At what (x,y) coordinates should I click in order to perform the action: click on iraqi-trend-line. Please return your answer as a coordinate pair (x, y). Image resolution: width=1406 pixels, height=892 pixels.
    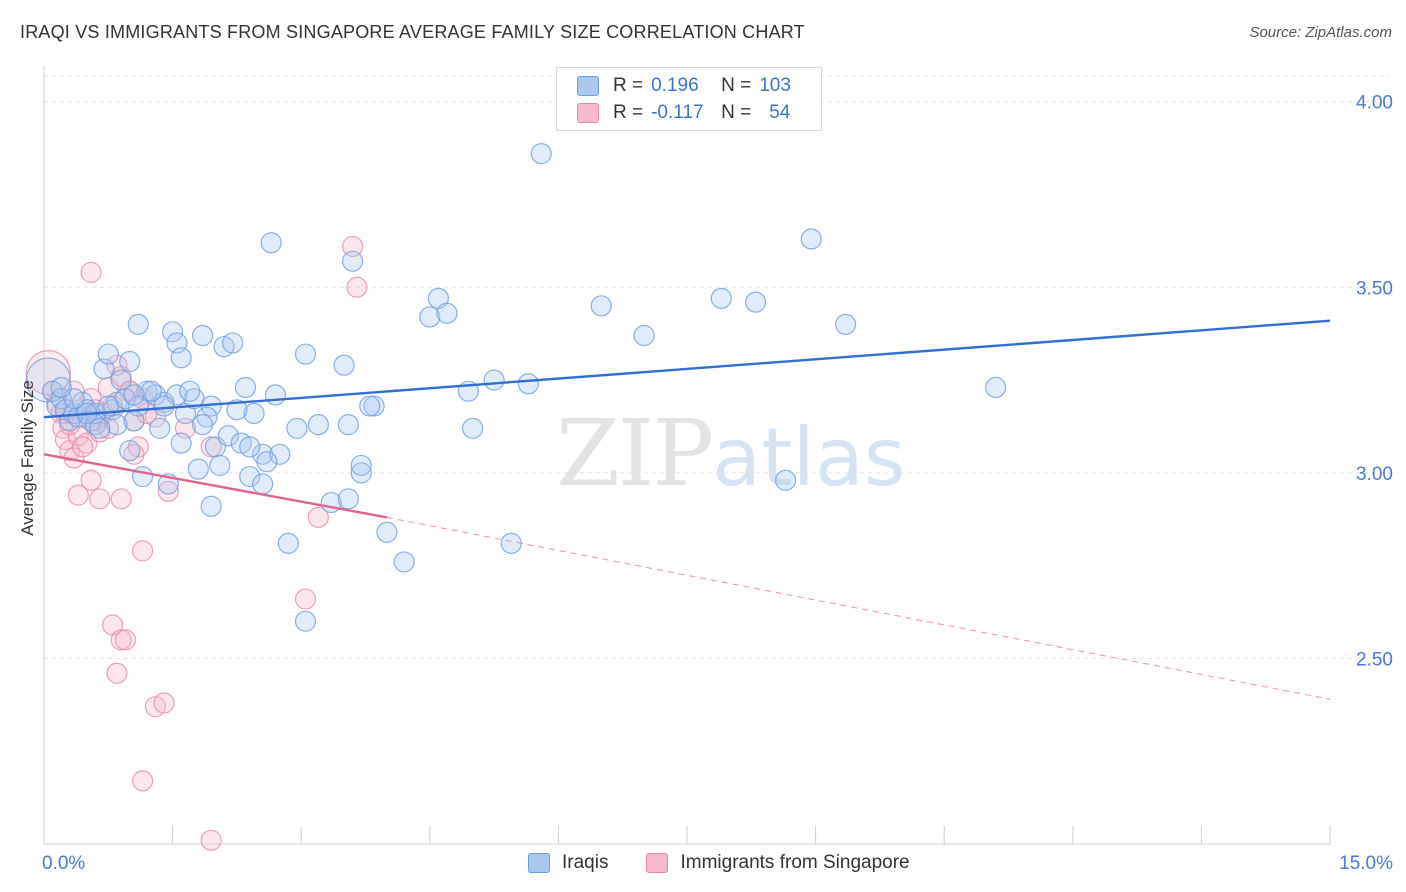
    Looking at the image, I should click on (687, 369).